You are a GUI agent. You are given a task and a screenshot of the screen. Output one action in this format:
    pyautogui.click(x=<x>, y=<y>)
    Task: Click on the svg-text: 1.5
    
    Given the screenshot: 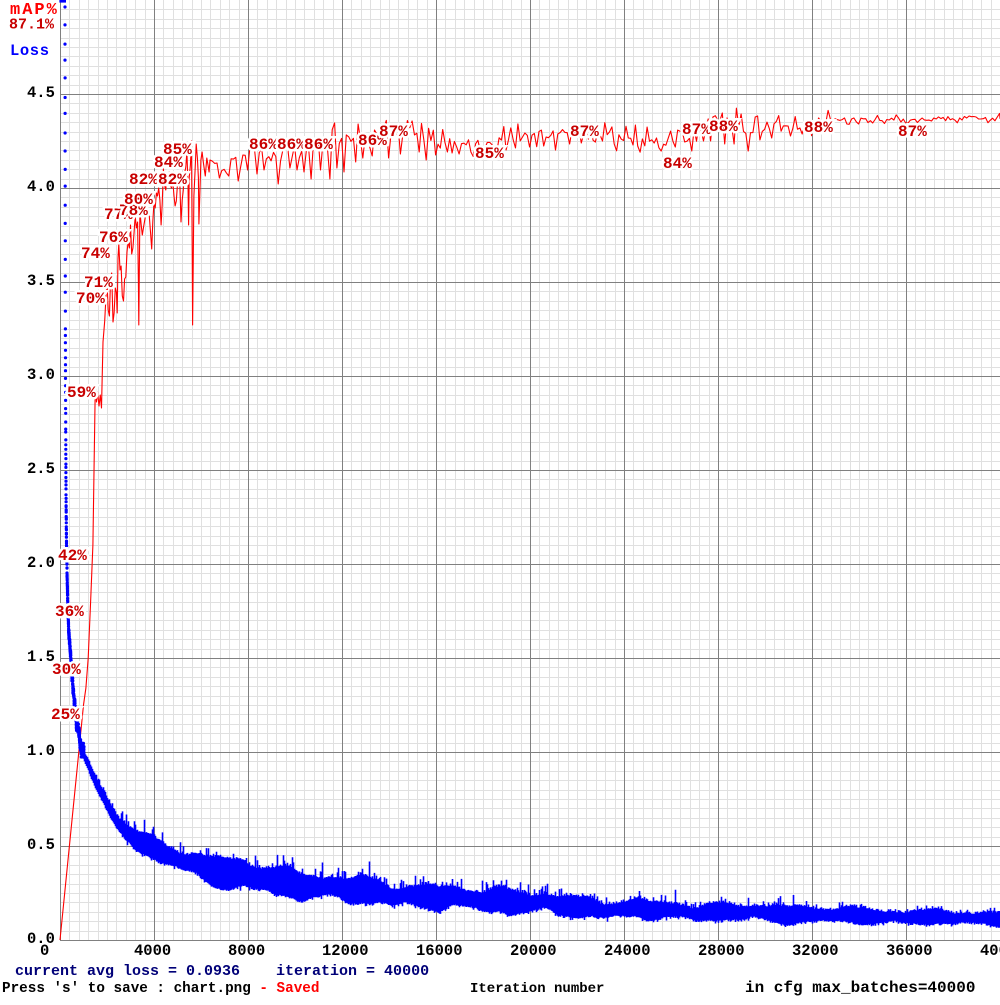 What is the action you would take?
    pyautogui.click(x=41, y=657)
    